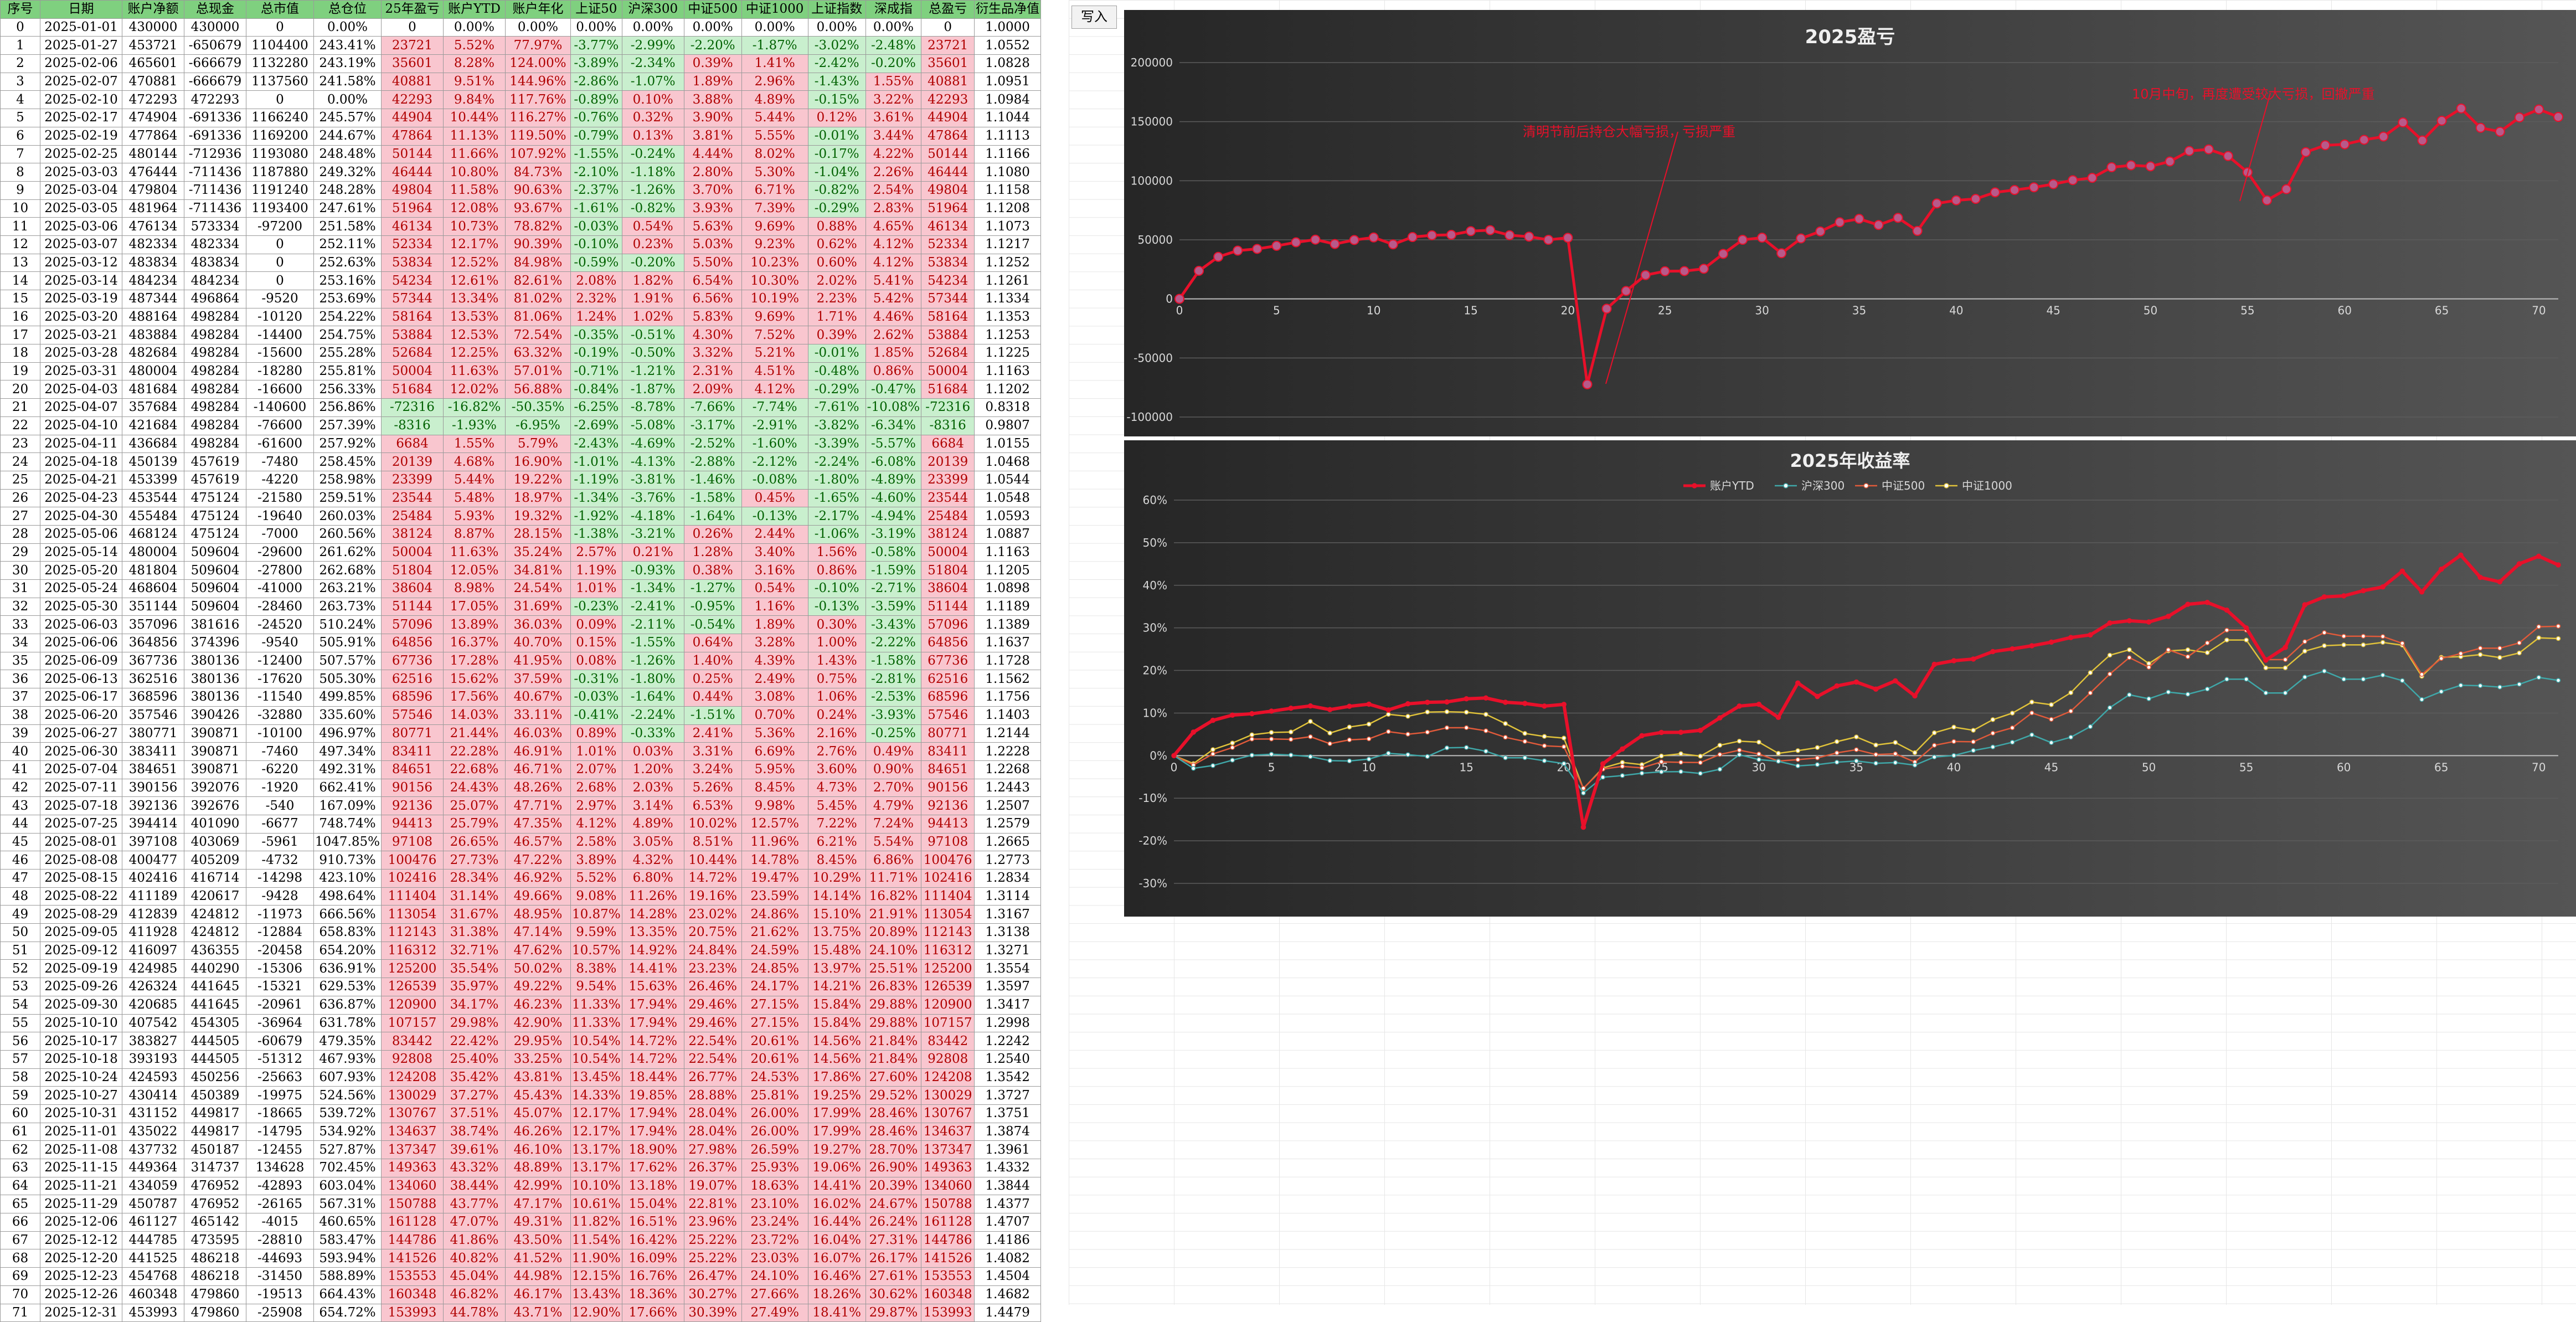 The height and width of the screenshot is (1322, 2576). I want to click on table-cell: 150788, so click(948, 1204).